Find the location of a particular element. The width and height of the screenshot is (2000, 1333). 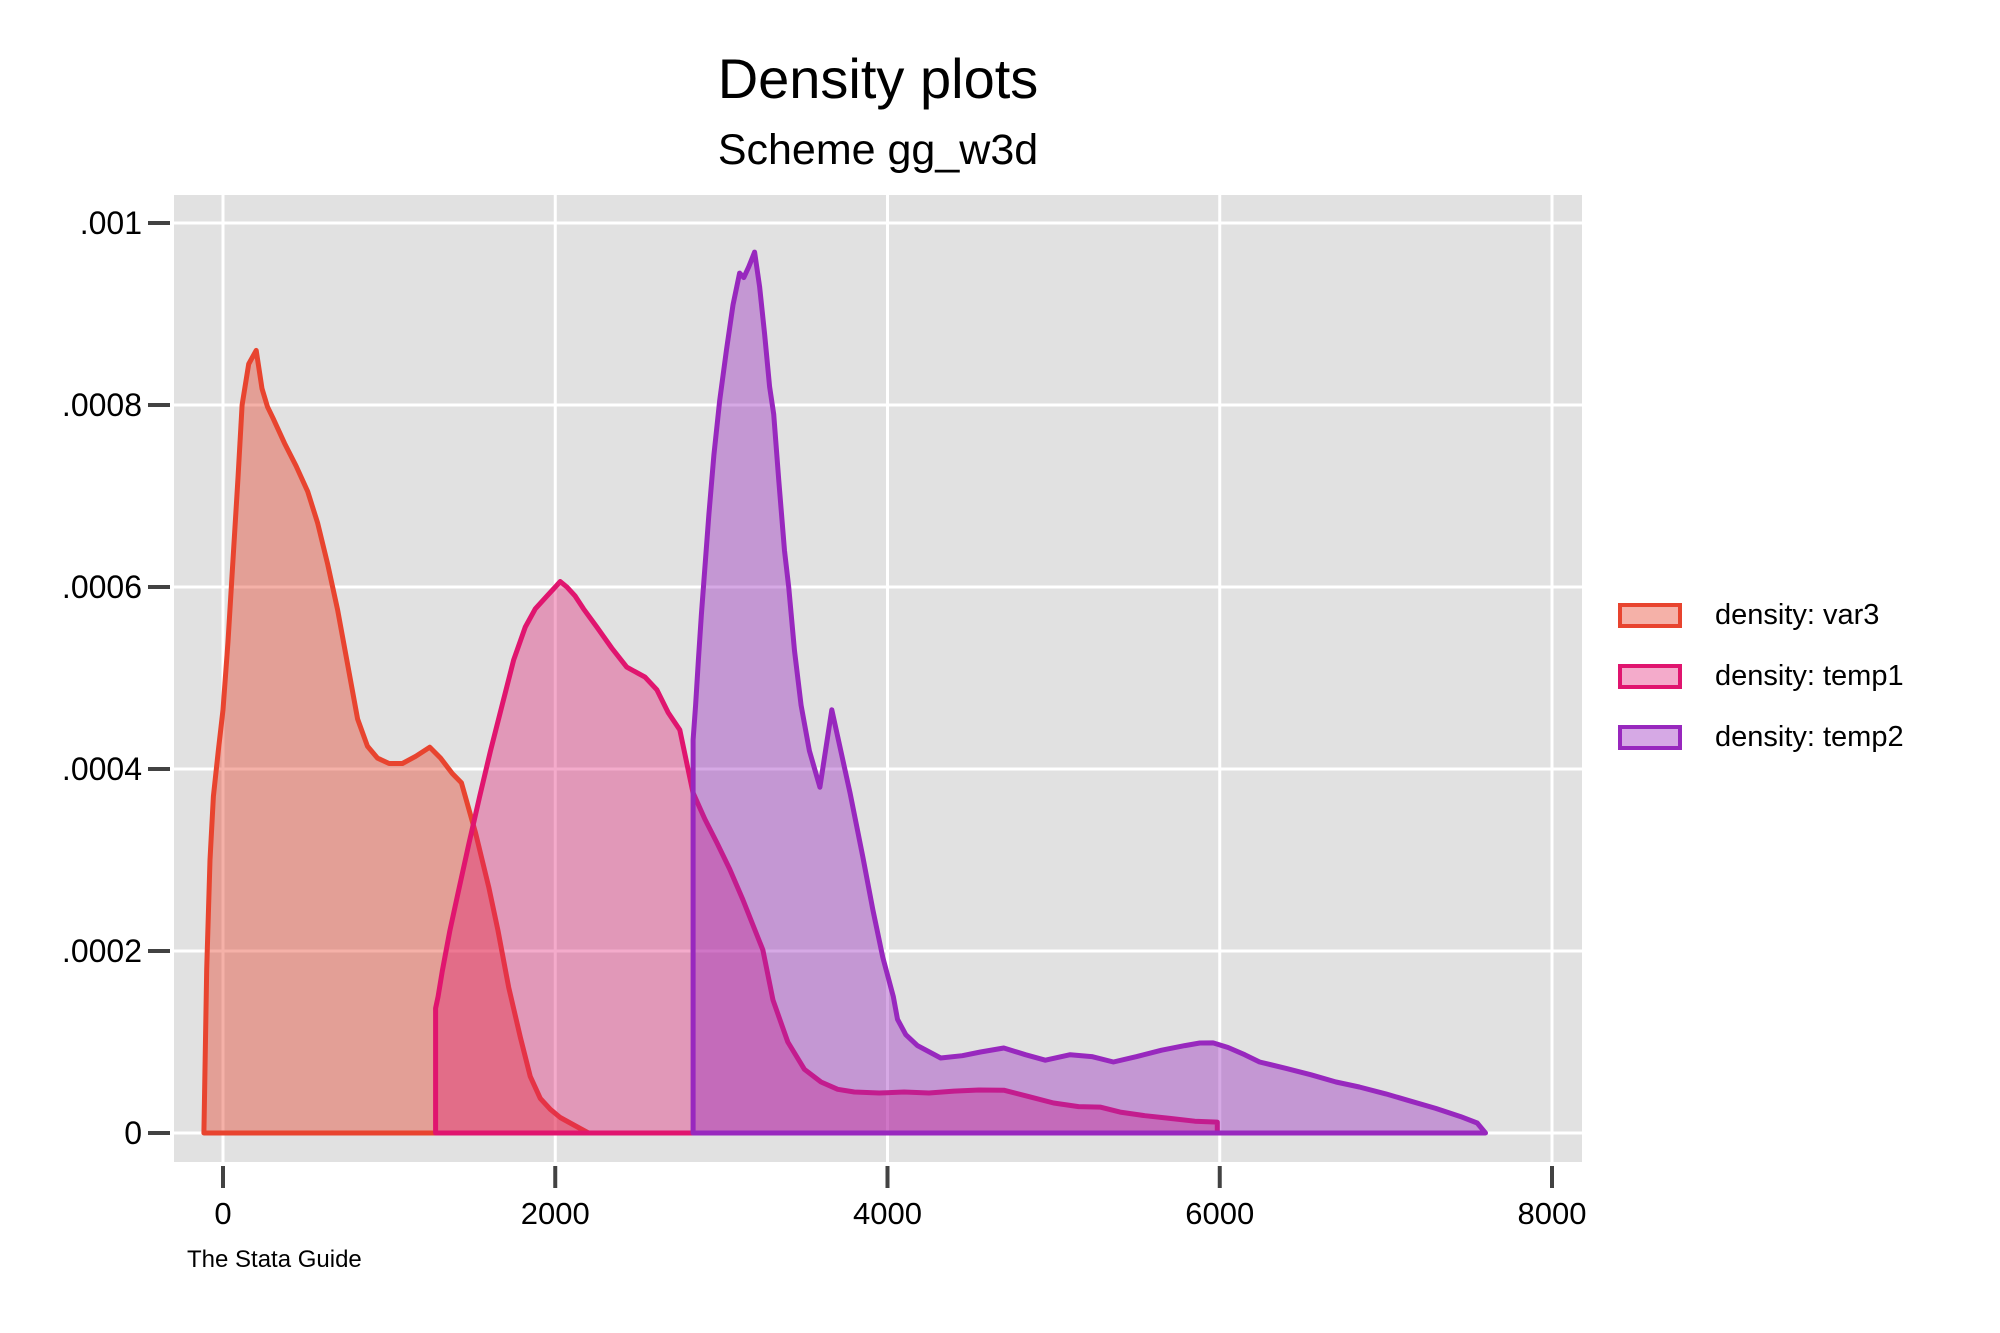

legend-label-var3: density: var3 is located at coordinates (1797, 615).